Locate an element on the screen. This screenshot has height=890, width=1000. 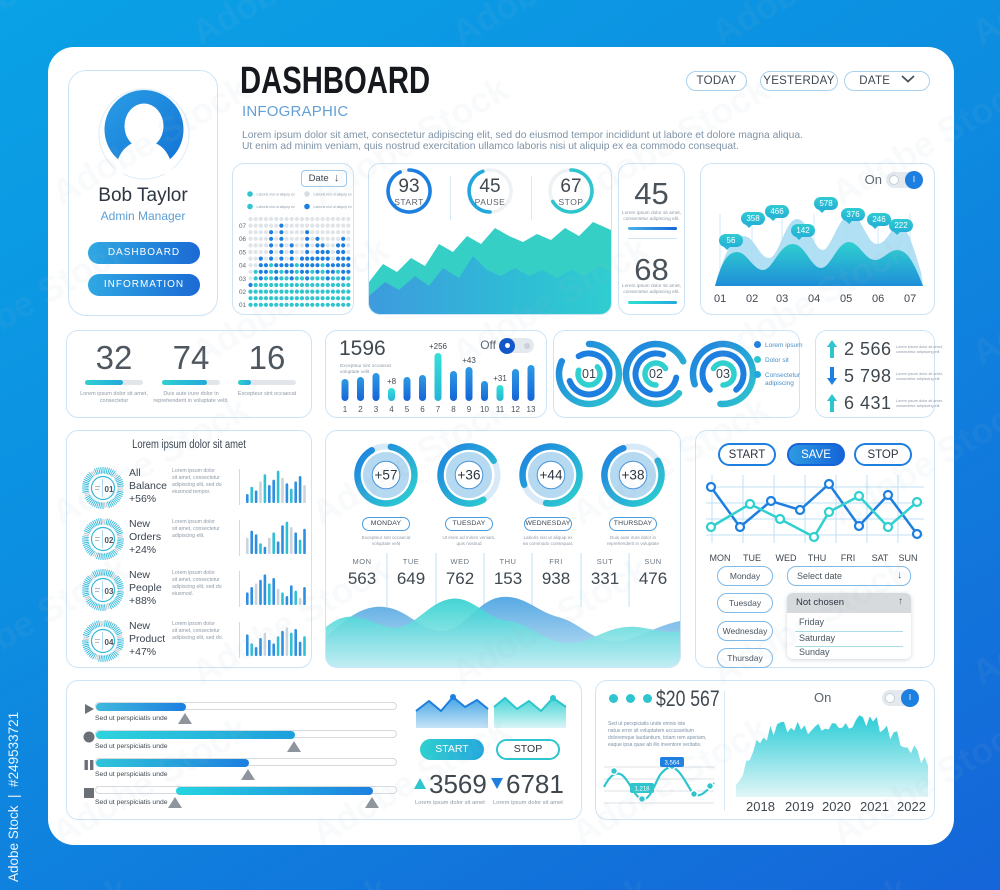
svg-text: +43 is located at coordinates (469, 360).